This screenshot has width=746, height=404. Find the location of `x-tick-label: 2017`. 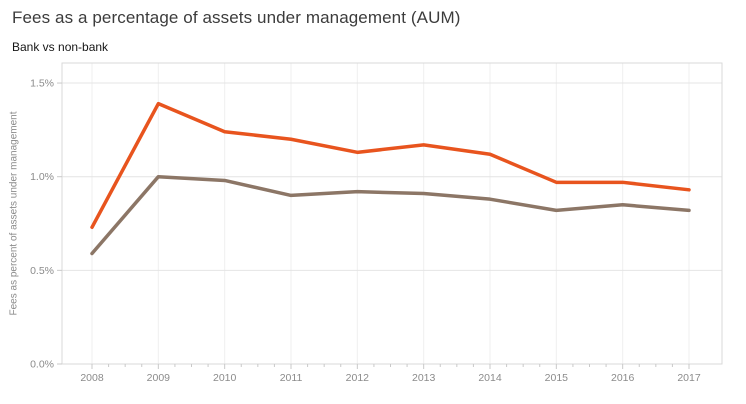

x-tick-label: 2017 is located at coordinates (689, 378).